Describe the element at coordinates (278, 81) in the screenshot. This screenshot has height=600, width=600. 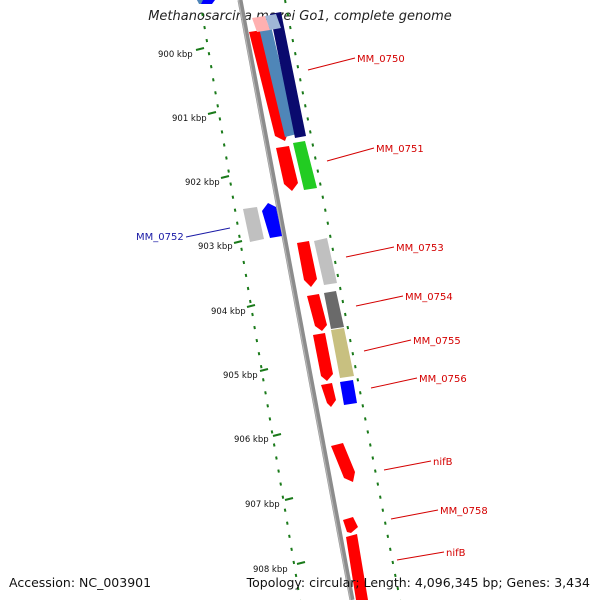
I see `gene-feature-mm0750-steelblue` at that location.